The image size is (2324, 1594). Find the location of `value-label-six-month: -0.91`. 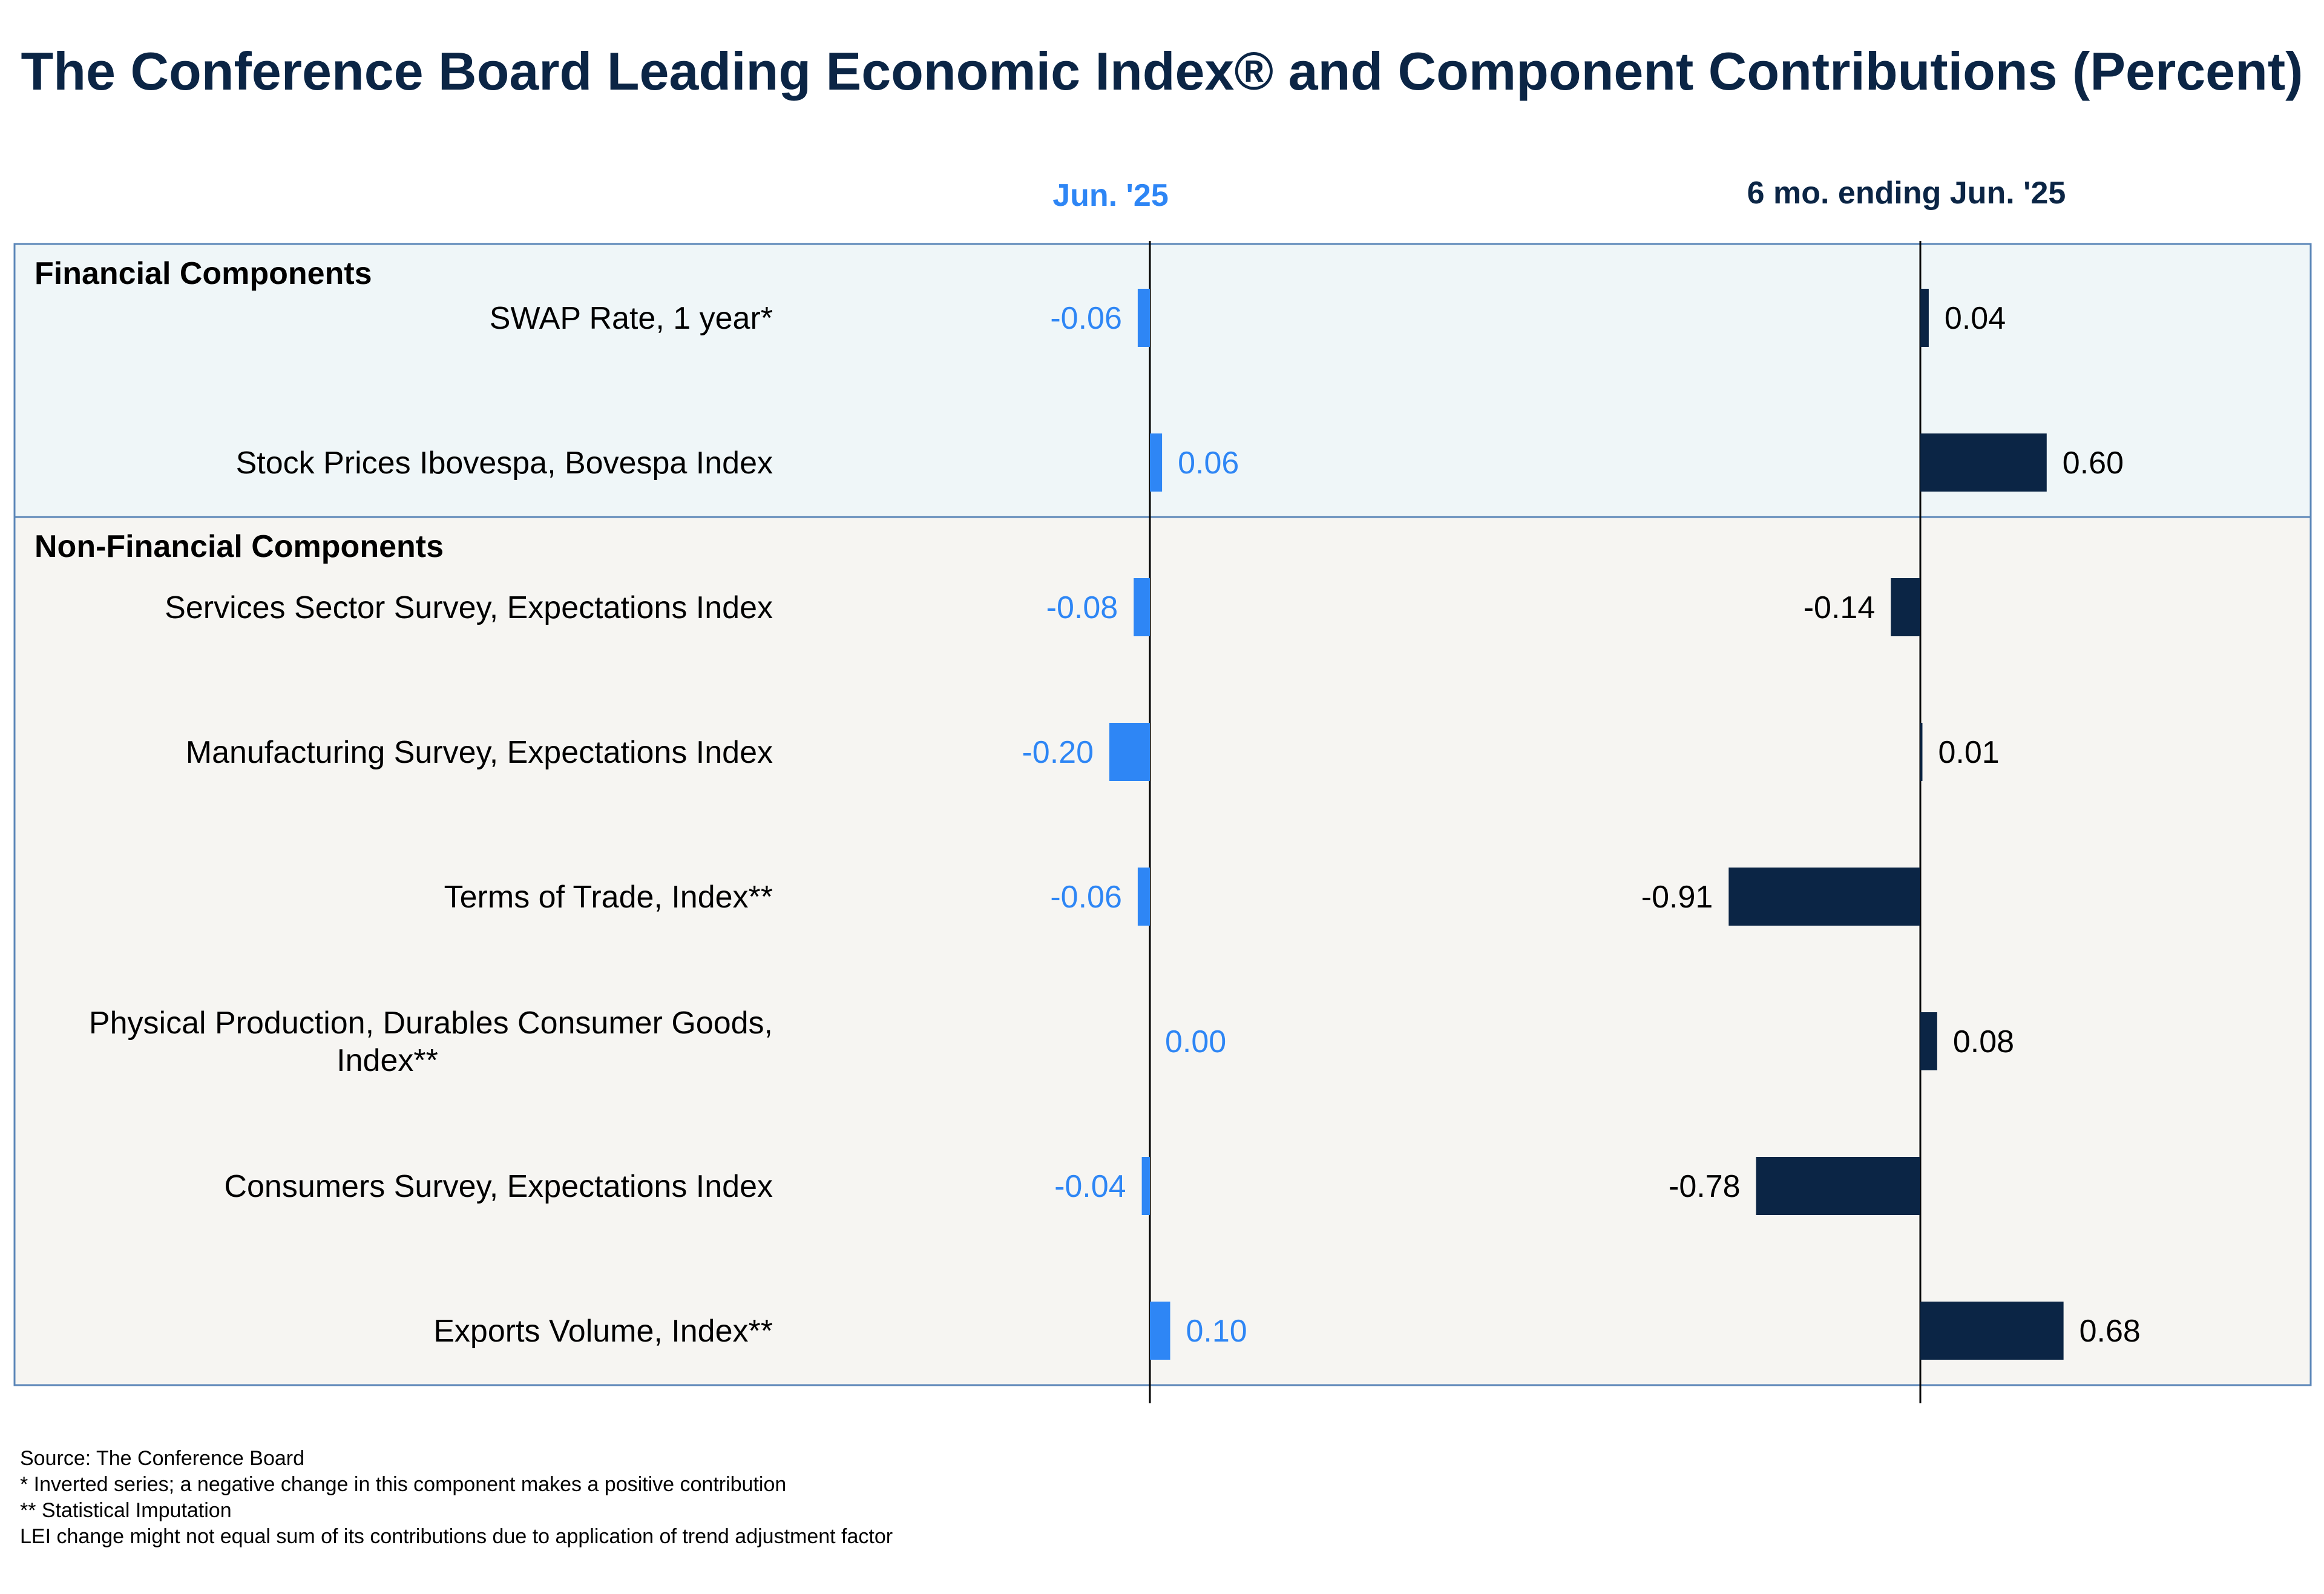

value-label-six-month: -0.91 is located at coordinates (1677, 897).